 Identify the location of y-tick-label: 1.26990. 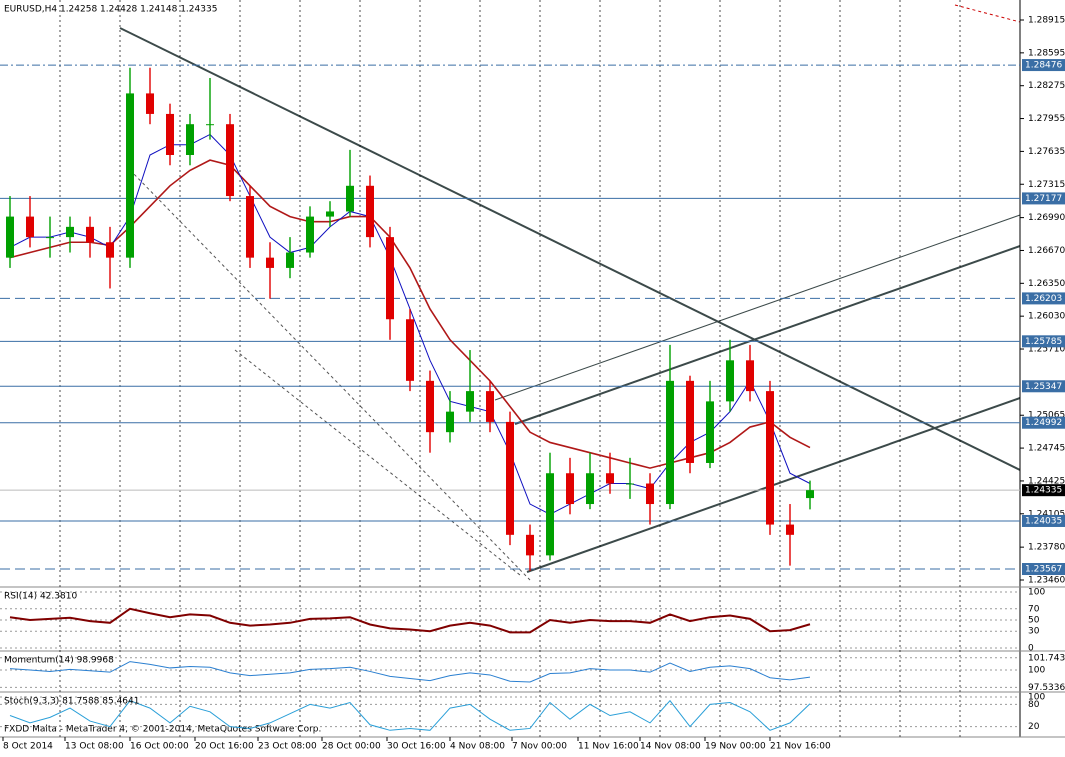
(1046, 218).